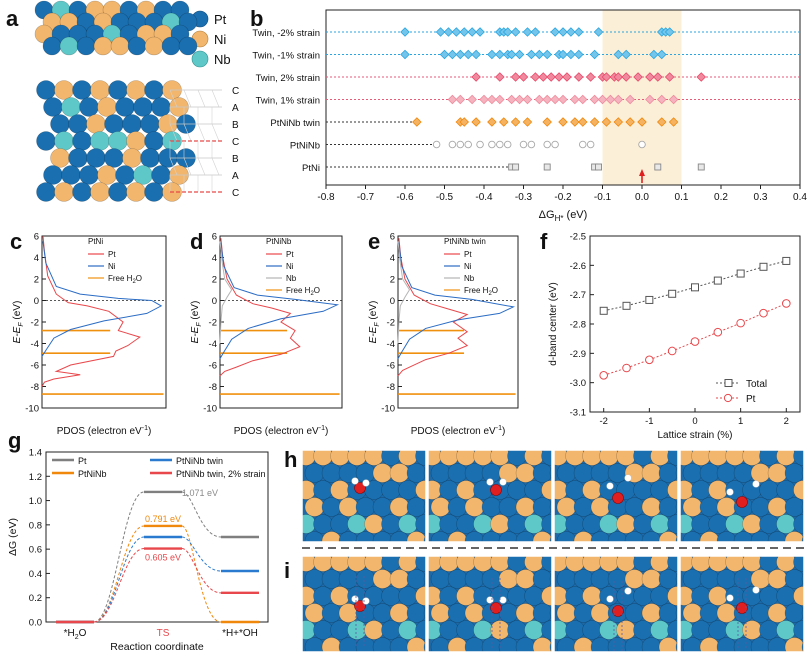 The width and height of the screenshot is (812, 656). What do you see at coordinates (728, 383) in the screenshot?
I see `legend-marker` at bounding box center [728, 383].